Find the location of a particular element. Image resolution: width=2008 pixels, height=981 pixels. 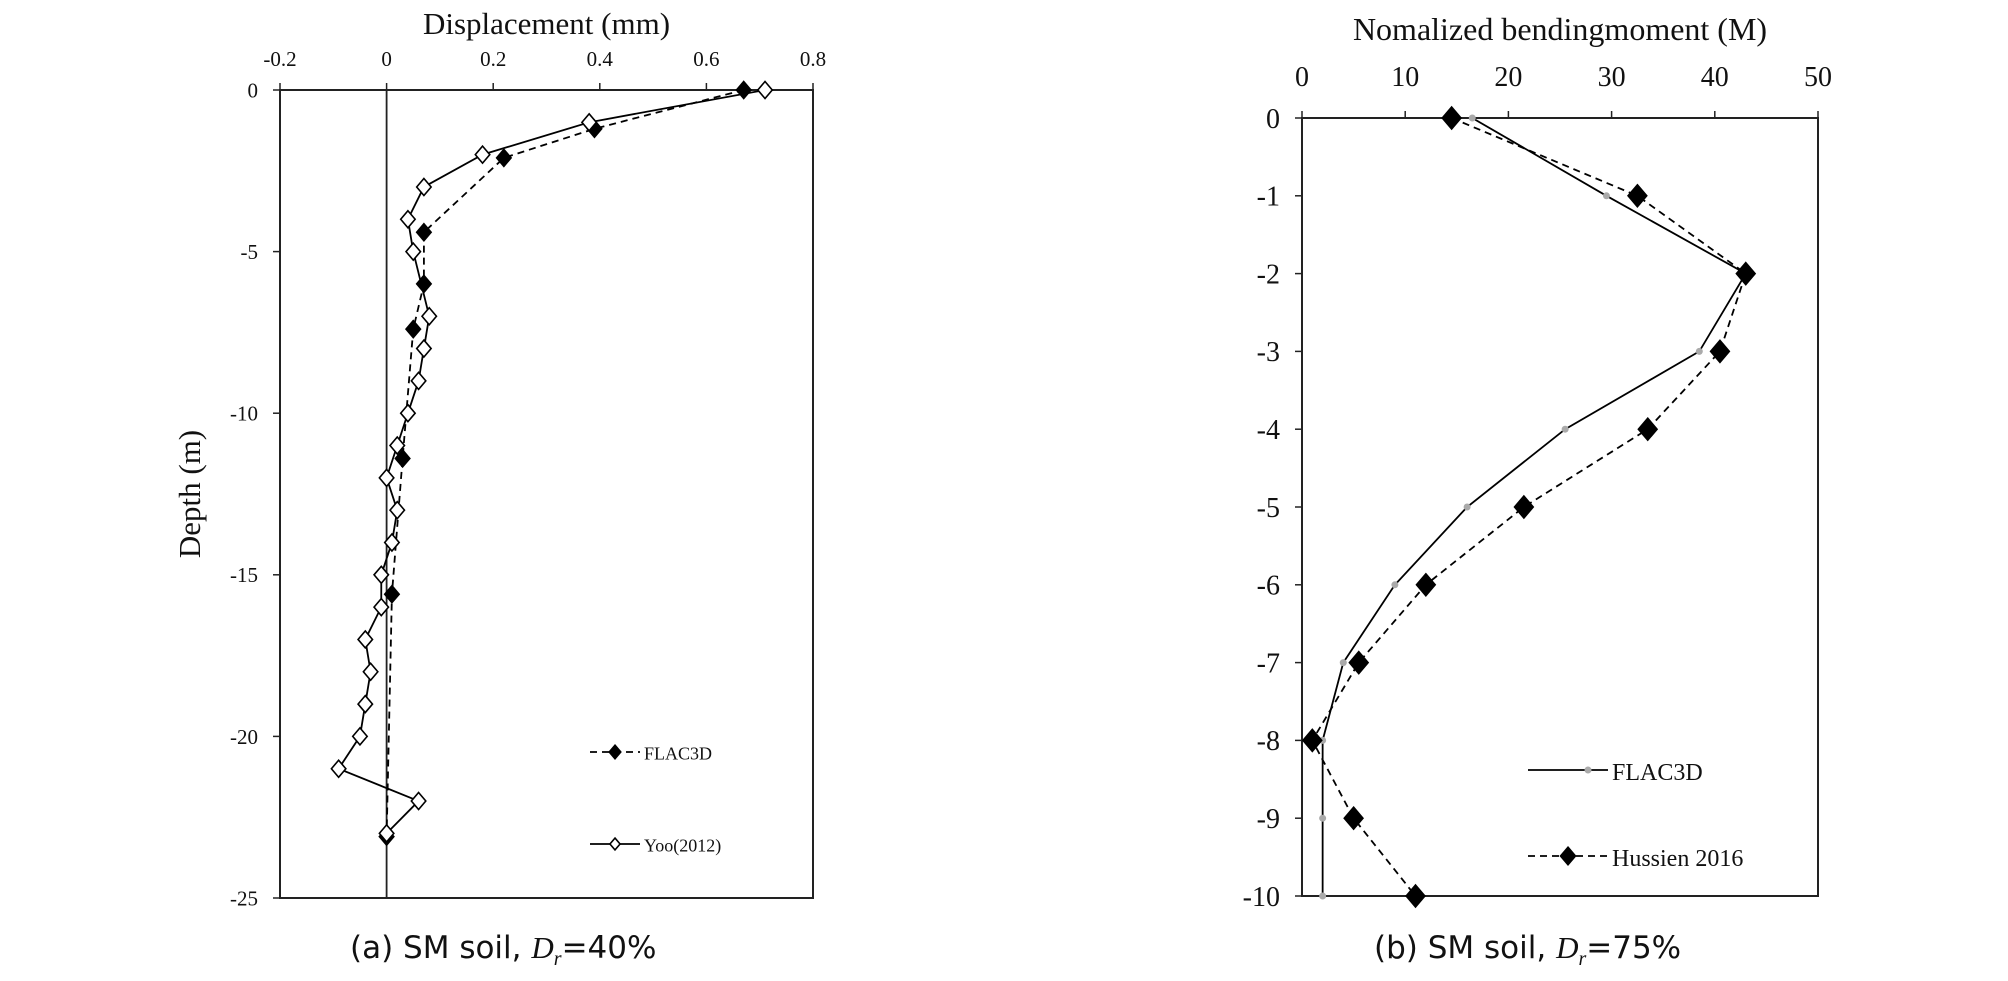

caption-b-prefix: (b) SM soil, is located at coordinates (1465, 948).